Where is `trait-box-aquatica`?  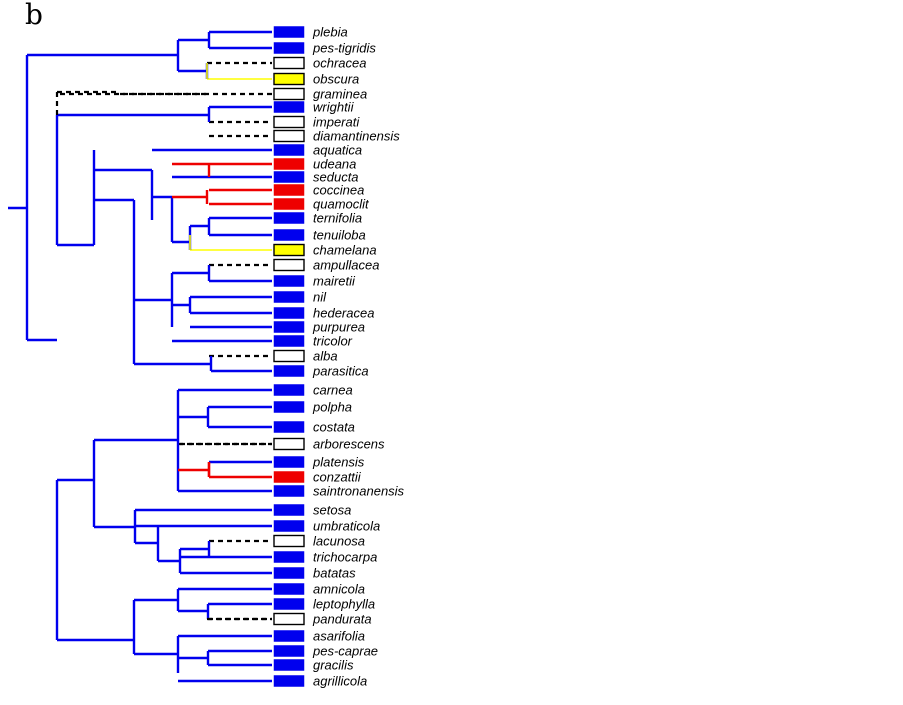
trait-box-aquatica is located at coordinates (289, 150).